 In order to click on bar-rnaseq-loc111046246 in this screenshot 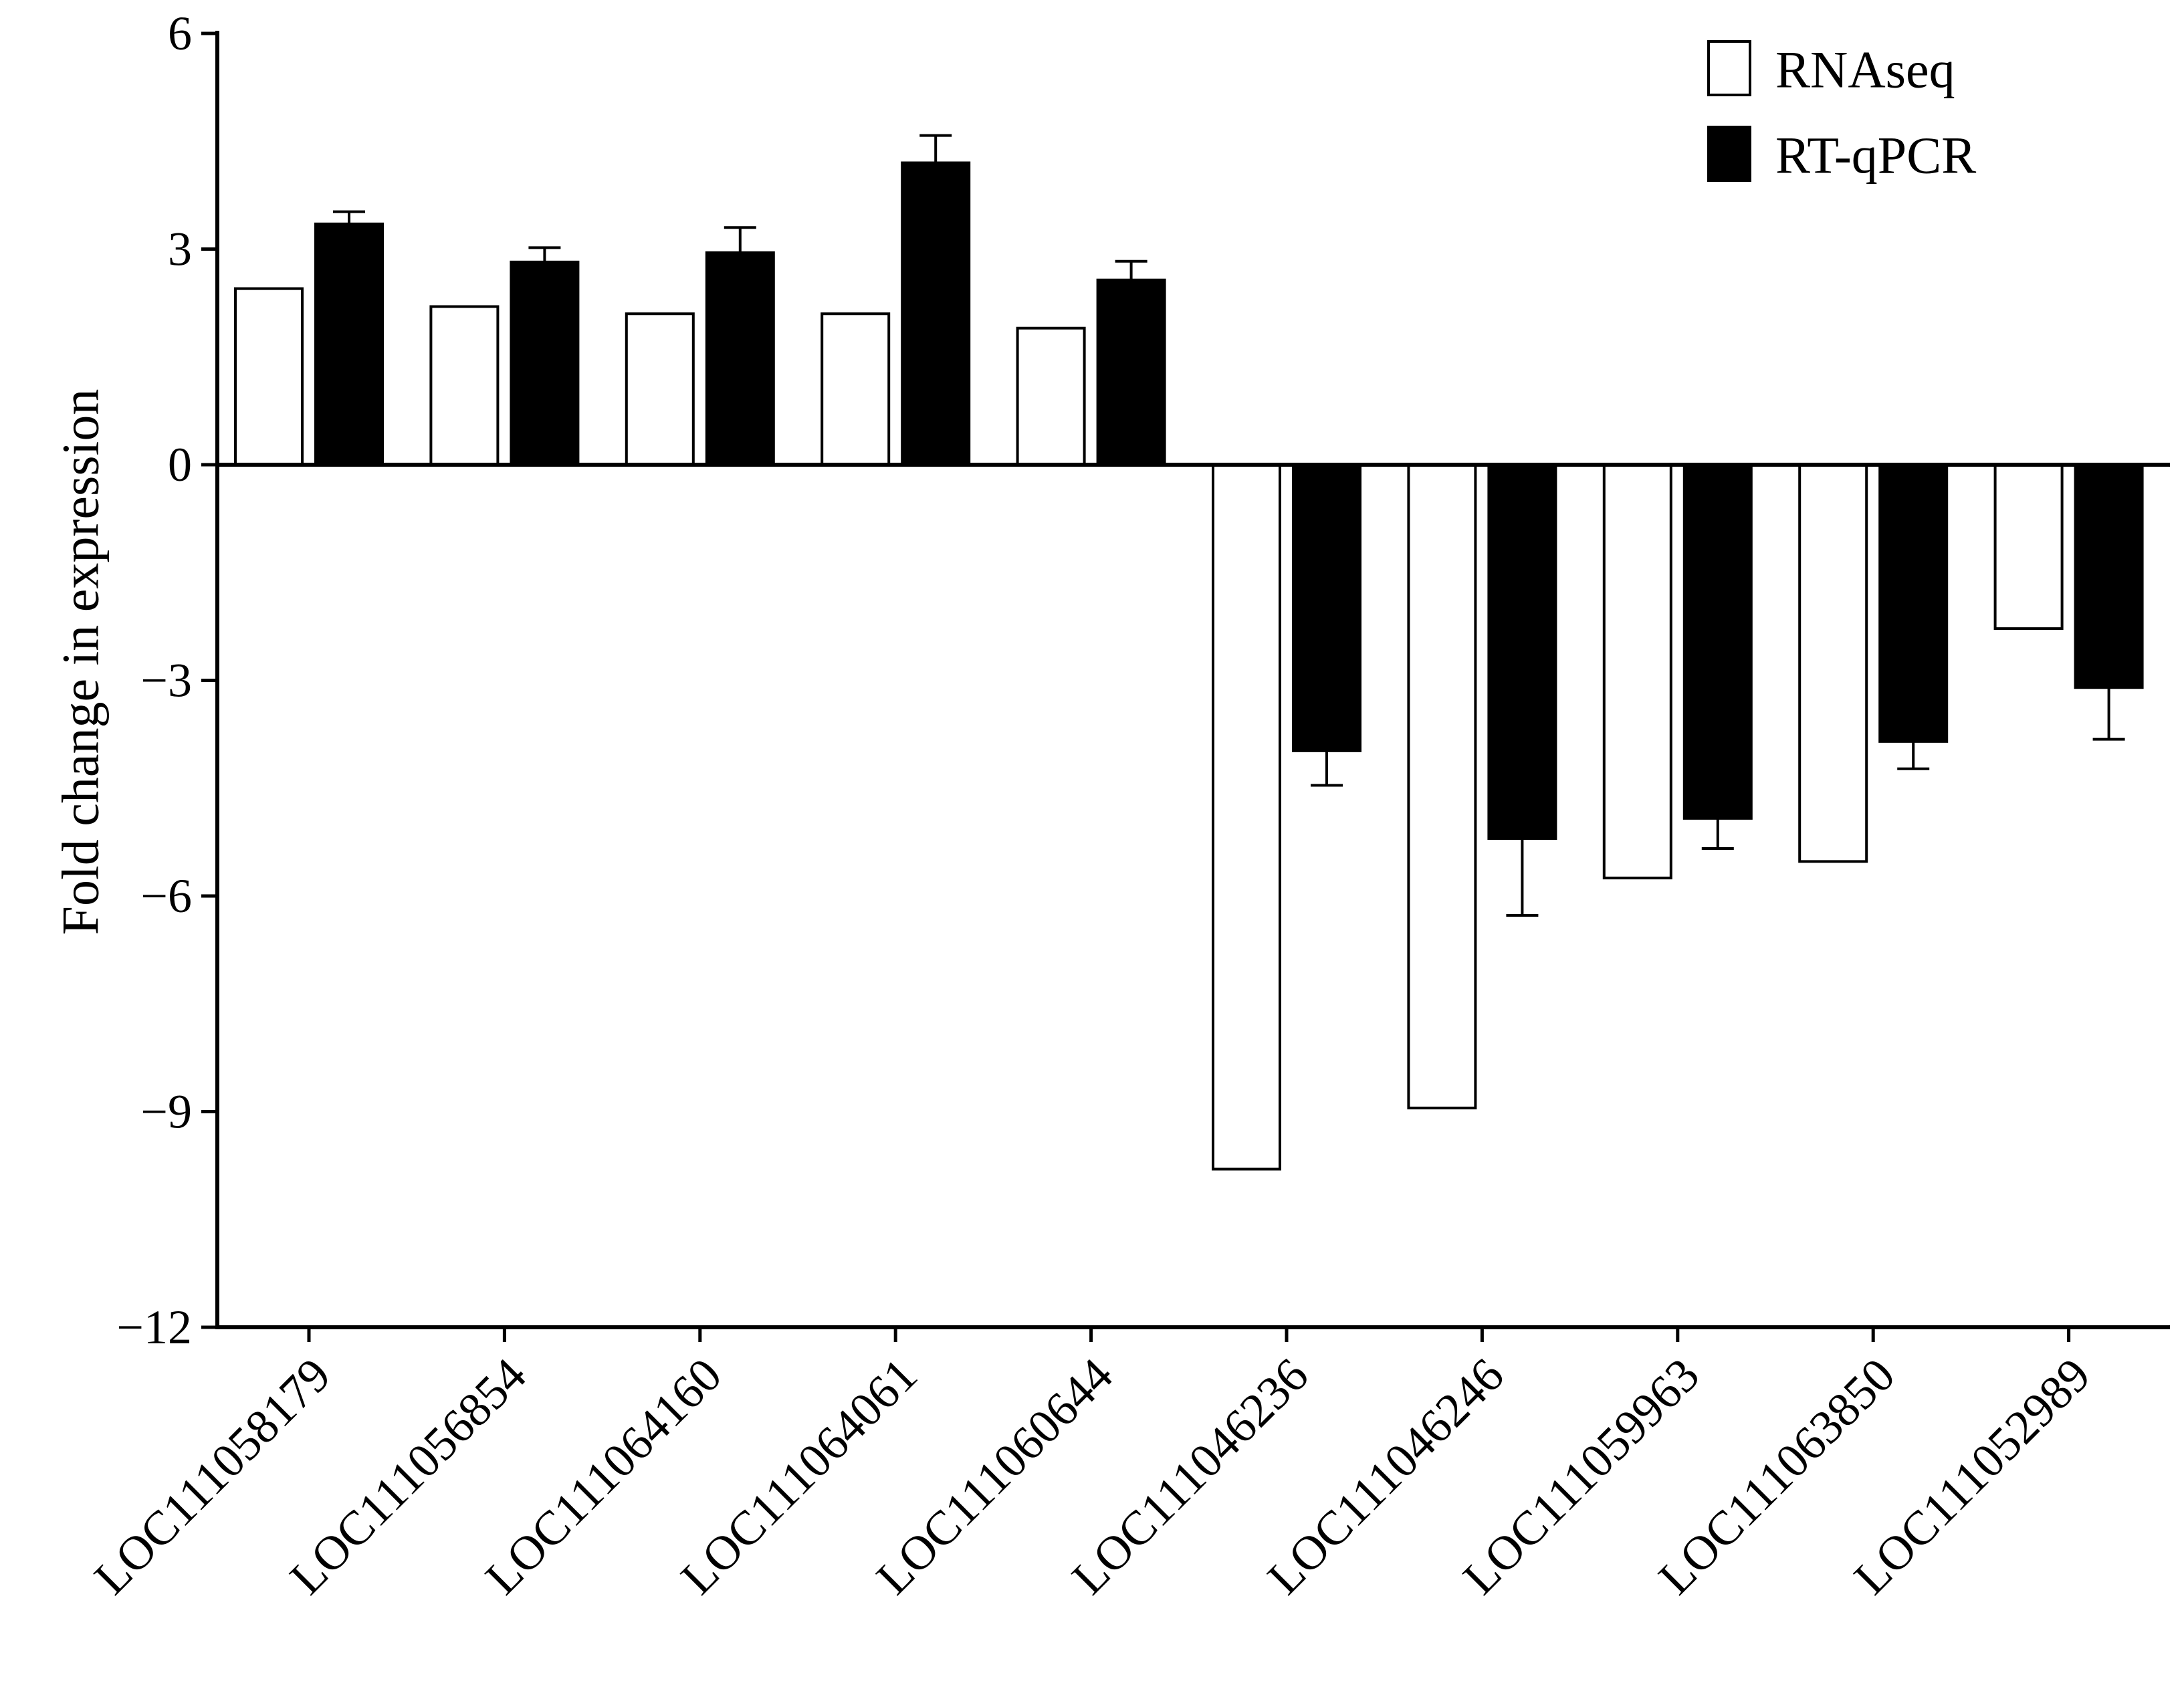, I will do `click(1442, 786)`.